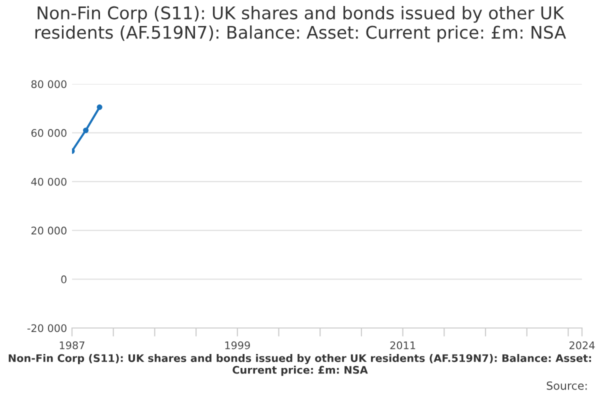 This screenshot has width=600, height=400. What do you see at coordinates (48, 230) in the screenshot?
I see `y-tick-label: 20 000` at bounding box center [48, 230].